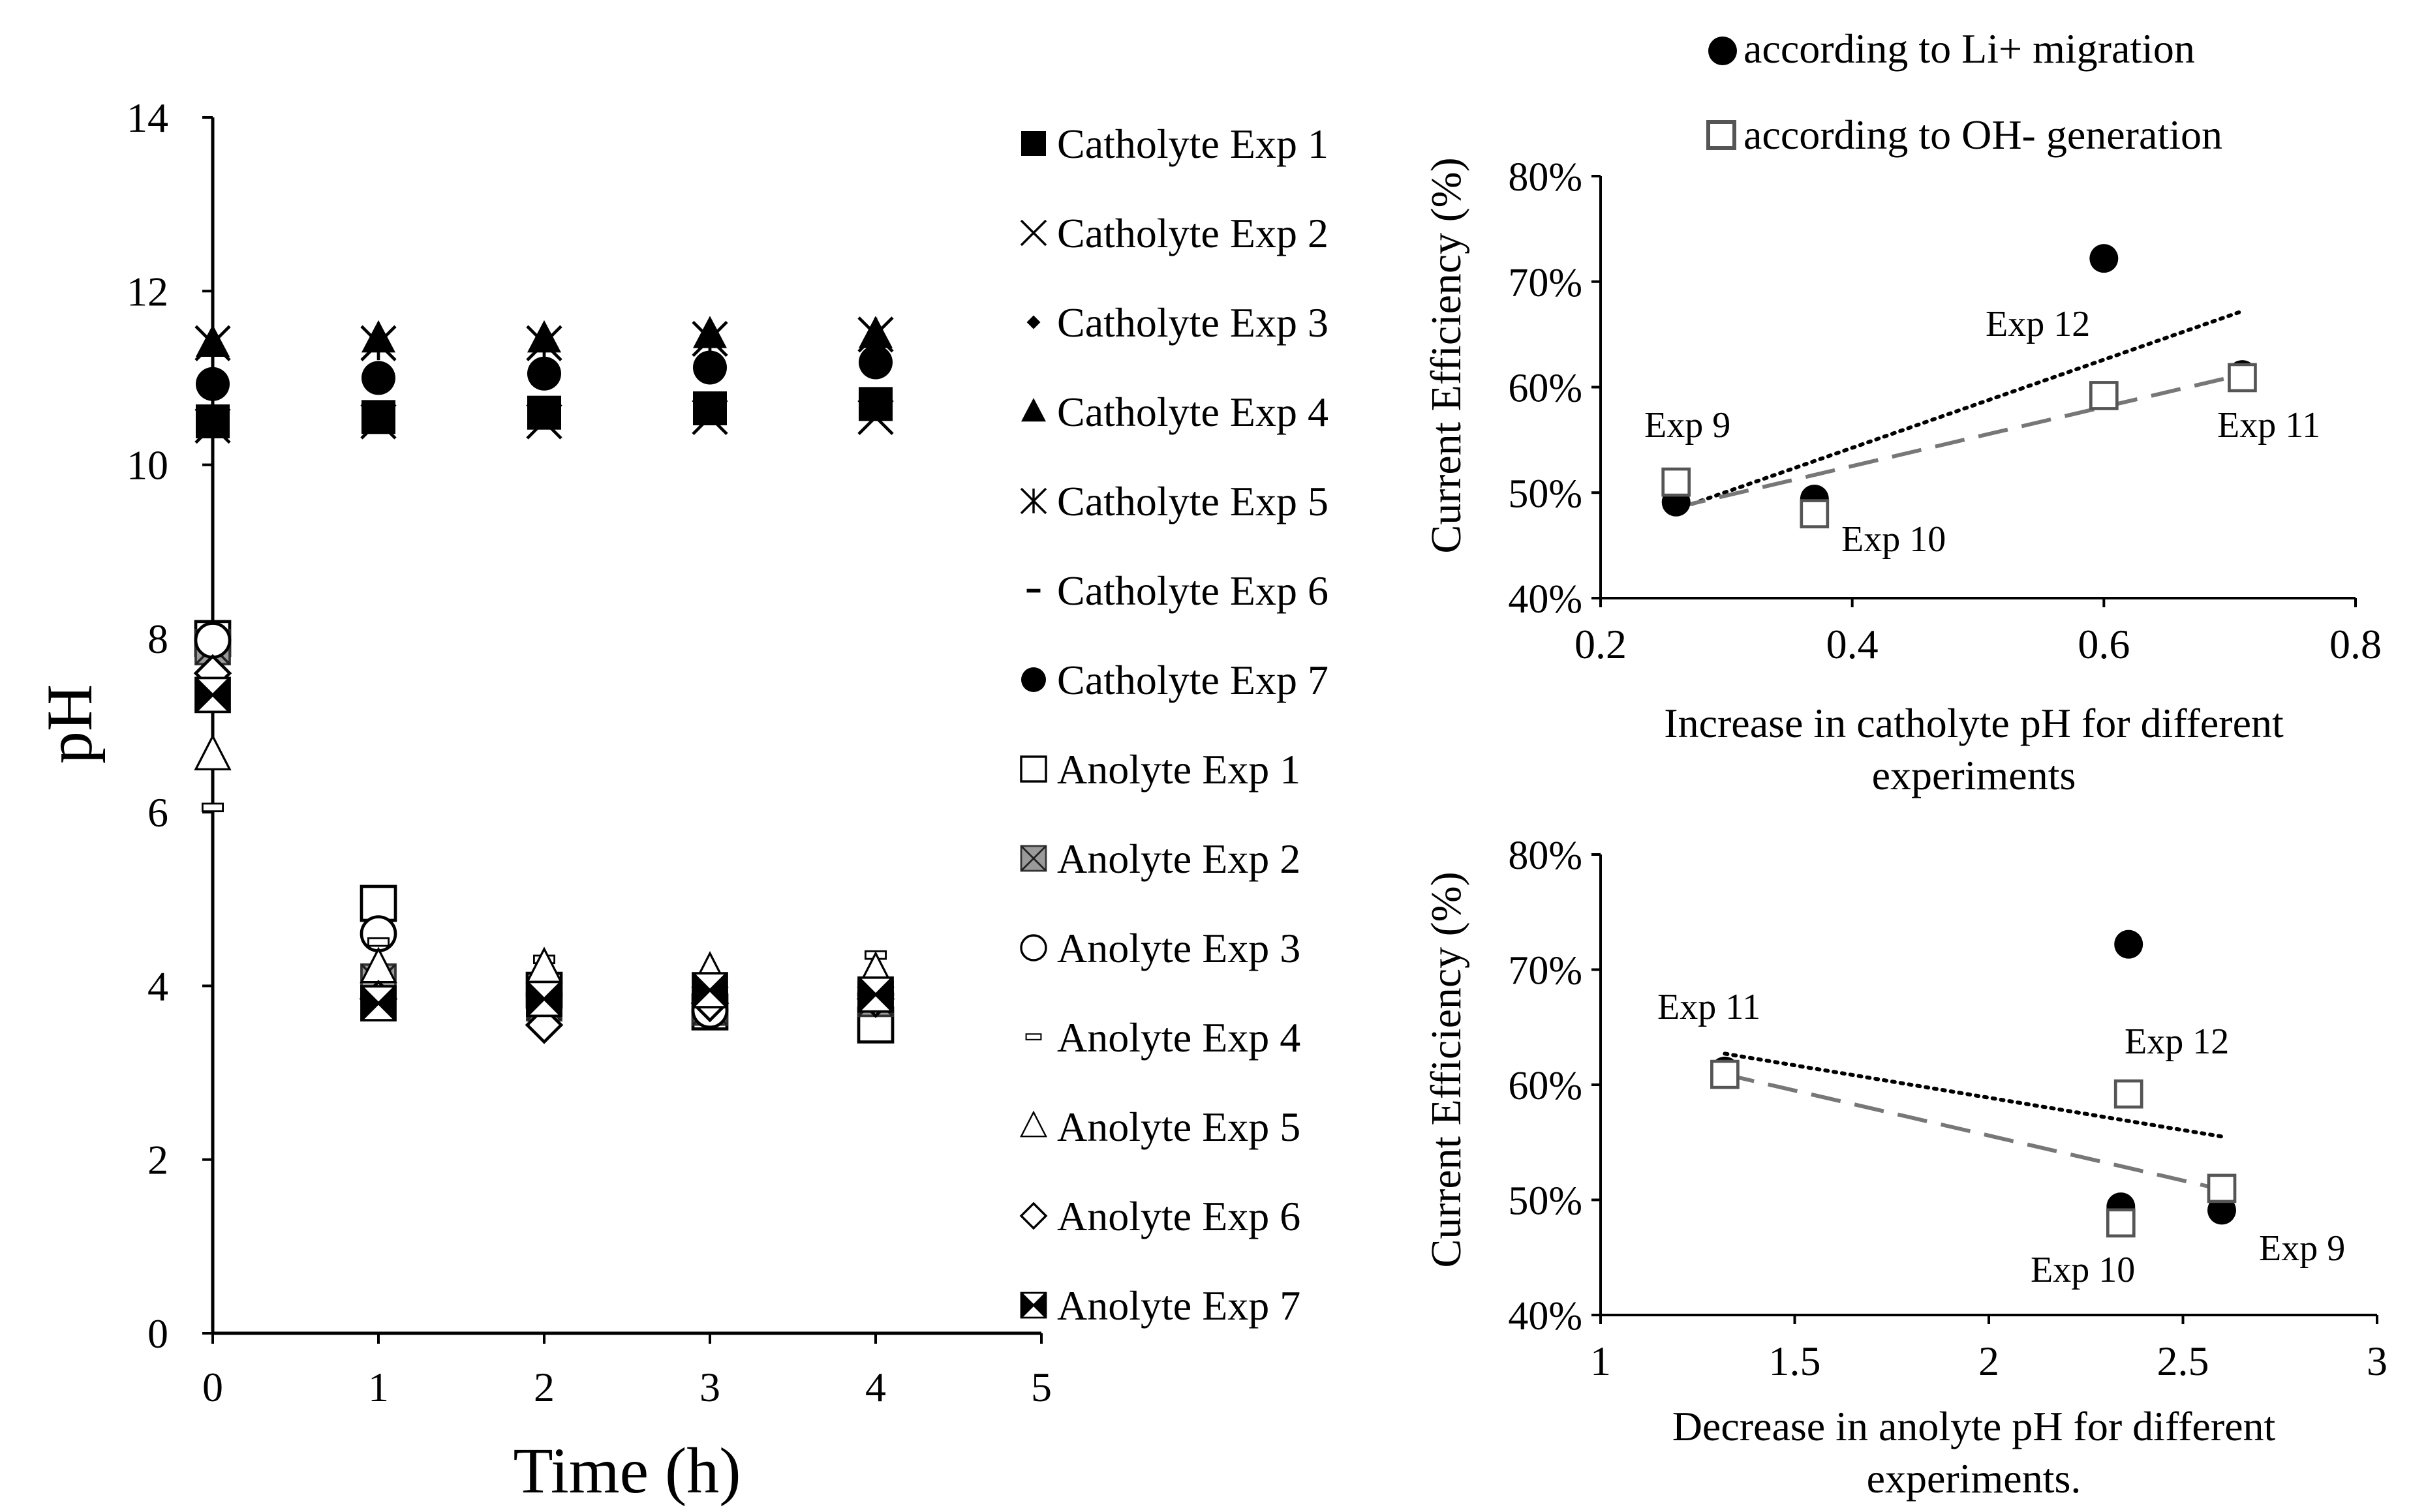 This screenshot has height=1512, width=2426. Describe the element at coordinates (1852, 644) in the screenshot. I see `tr-x-tick-label: 0.4` at that location.